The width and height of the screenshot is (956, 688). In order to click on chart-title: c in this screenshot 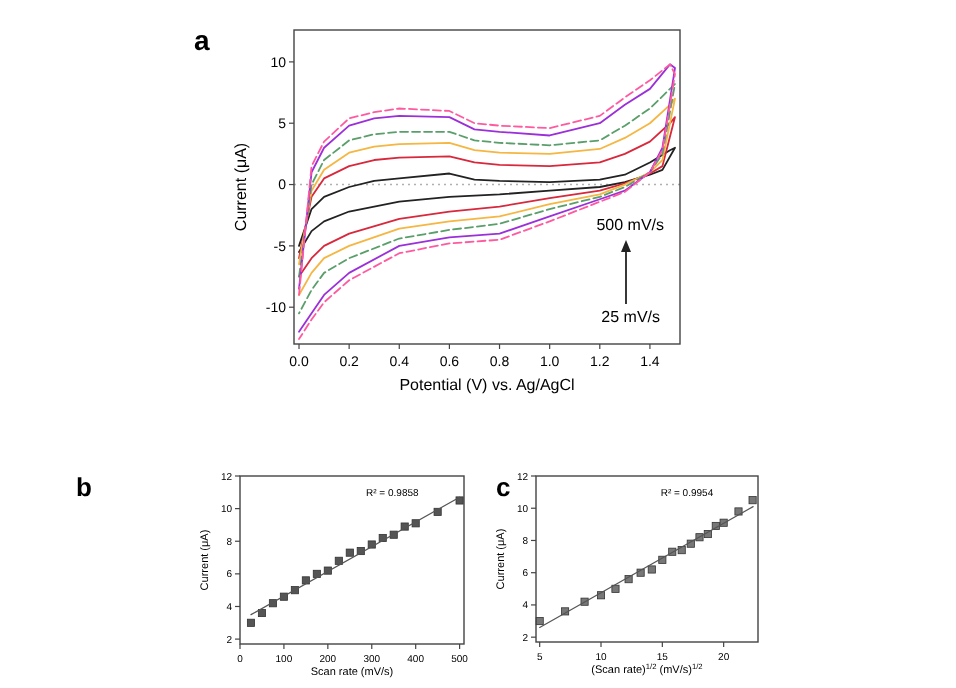, I will do `click(503, 487)`.